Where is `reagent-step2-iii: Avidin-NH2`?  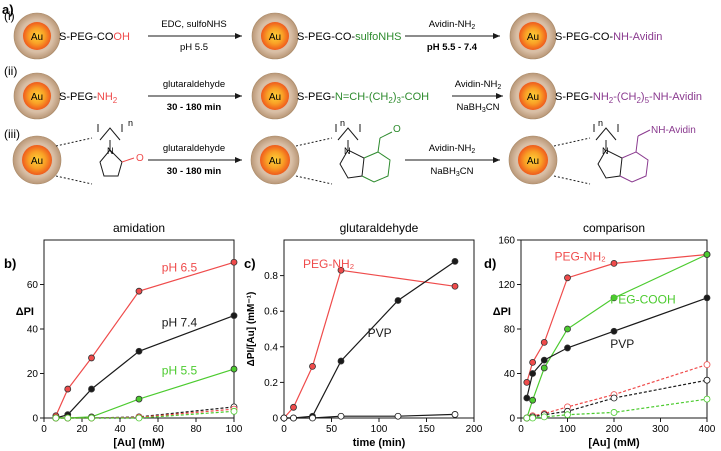 reagent-step2-iii: Avidin-NH2 is located at coordinates (452, 149).